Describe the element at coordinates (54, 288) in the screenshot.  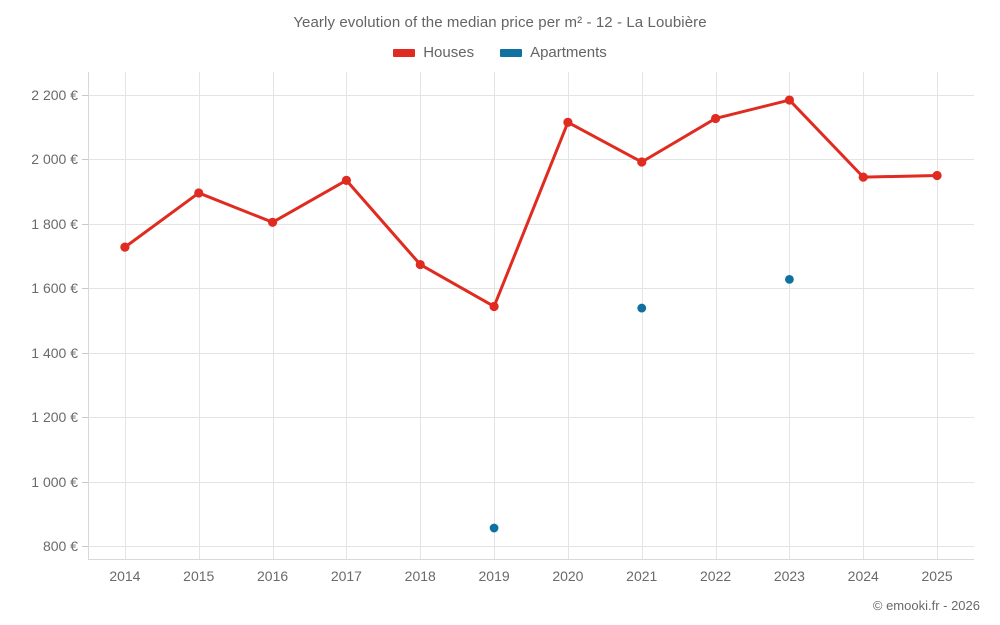
I see `y-axis-tick-label: 1 600 €` at that location.